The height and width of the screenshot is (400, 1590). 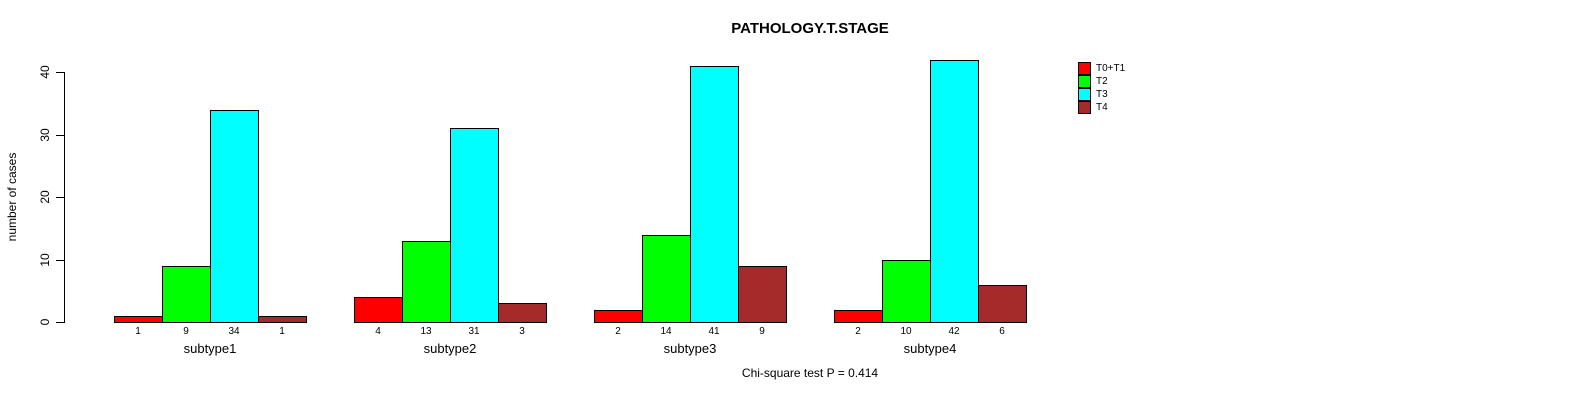 I want to click on x-category-label-subtype3: subtype3, so click(x=690, y=348).